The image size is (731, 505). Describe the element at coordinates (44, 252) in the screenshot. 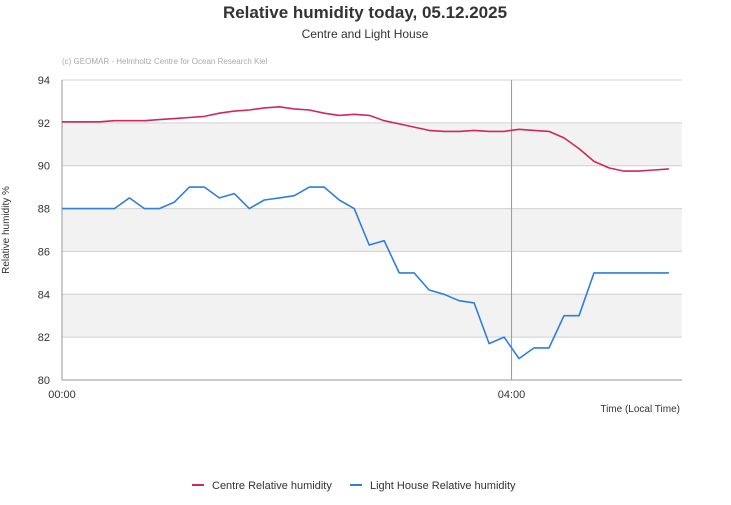

I see `y-tick-label: 86` at that location.